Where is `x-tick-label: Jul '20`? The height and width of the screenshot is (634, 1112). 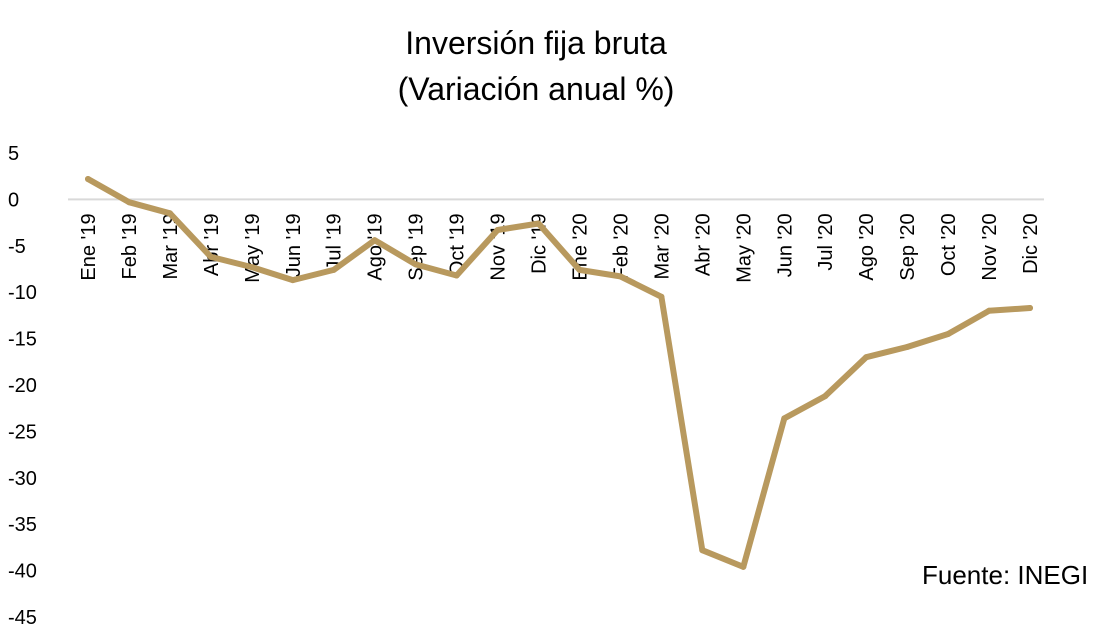 x-tick-label: Jul '20 is located at coordinates (826, 241).